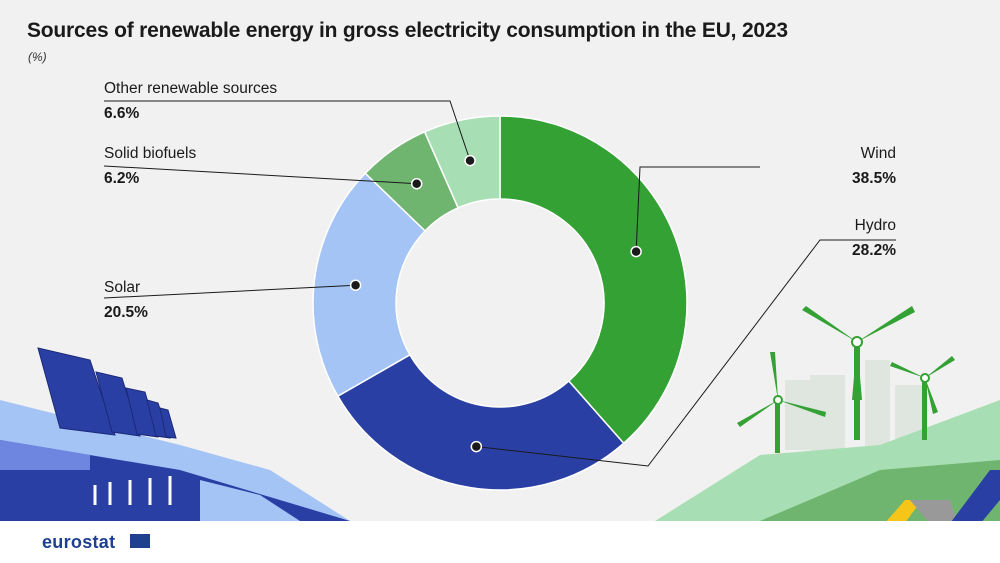 Image resolution: width=1000 pixels, height=563 pixels. What do you see at coordinates (480, 422) in the screenshot?
I see `slice-hydro` at bounding box center [480, 422].